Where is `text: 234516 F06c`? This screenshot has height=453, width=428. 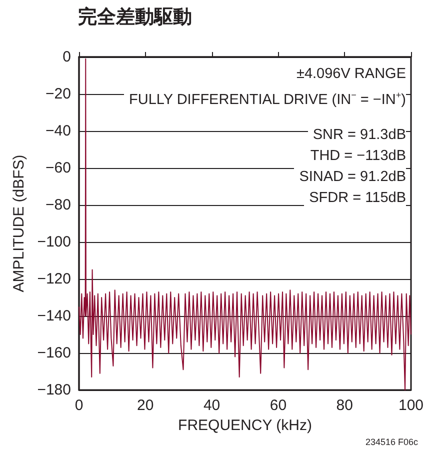
text: 234516 F06c is located at coordinates (391, 442).